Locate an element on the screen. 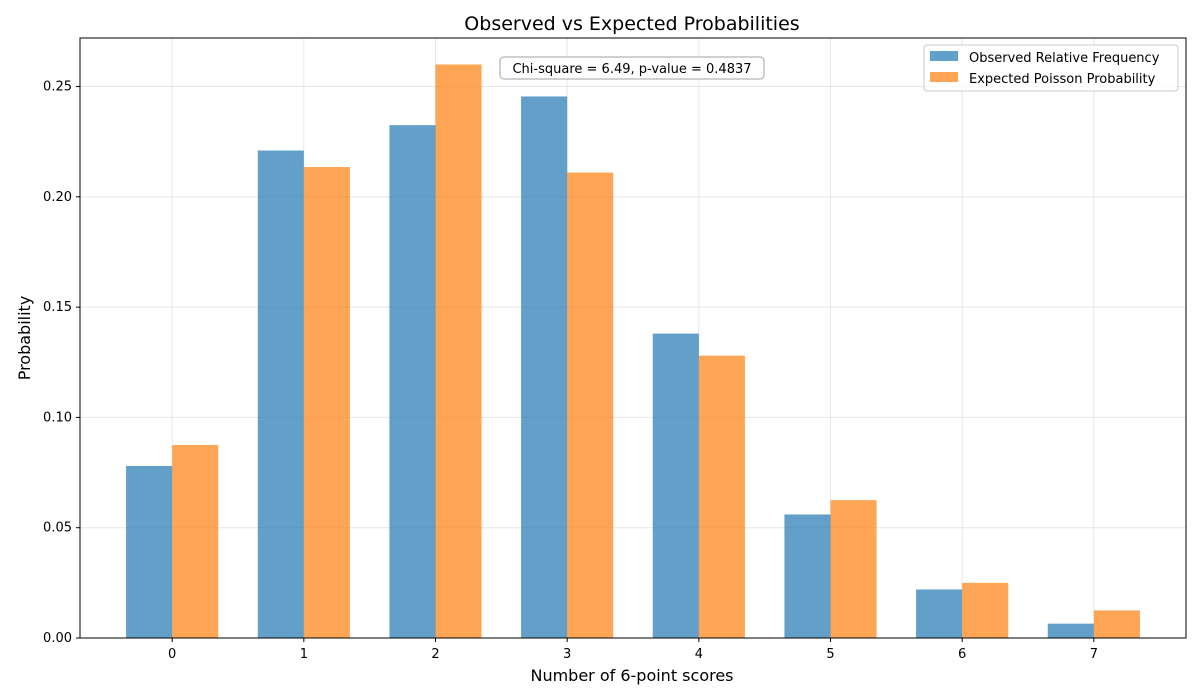 This screenshot has width=1200, height=700. x-tick-label: 4 is located at coordinates (699, 654).